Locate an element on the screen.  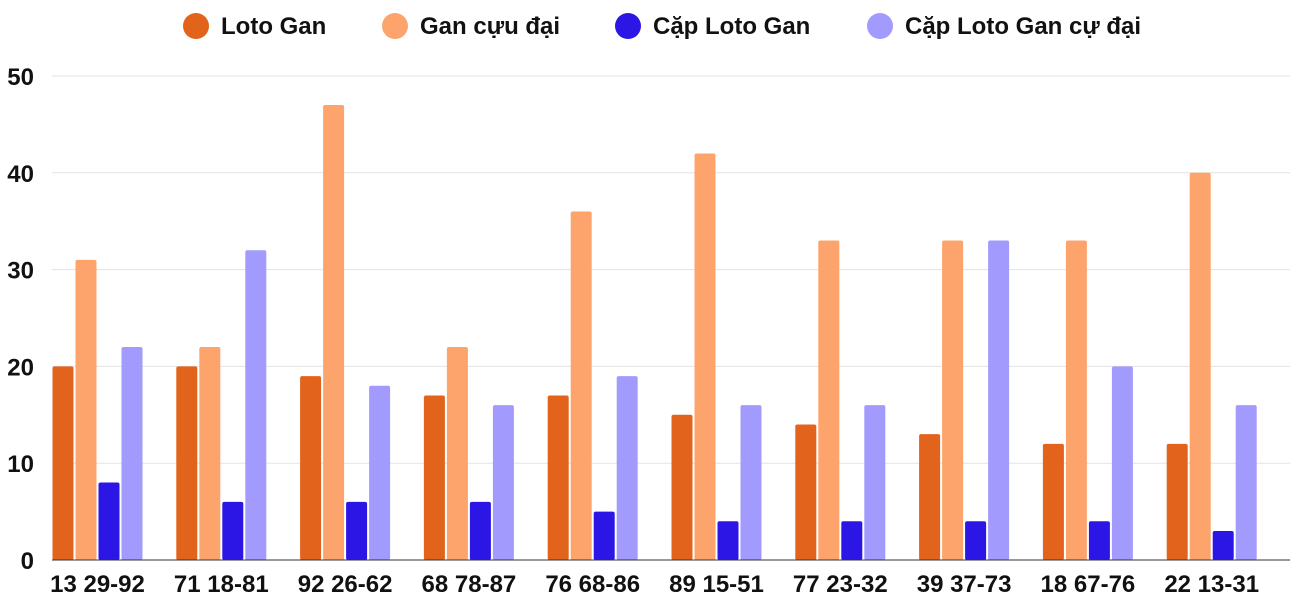
y-tick-label: 20 is located at coordinates (20, 367).